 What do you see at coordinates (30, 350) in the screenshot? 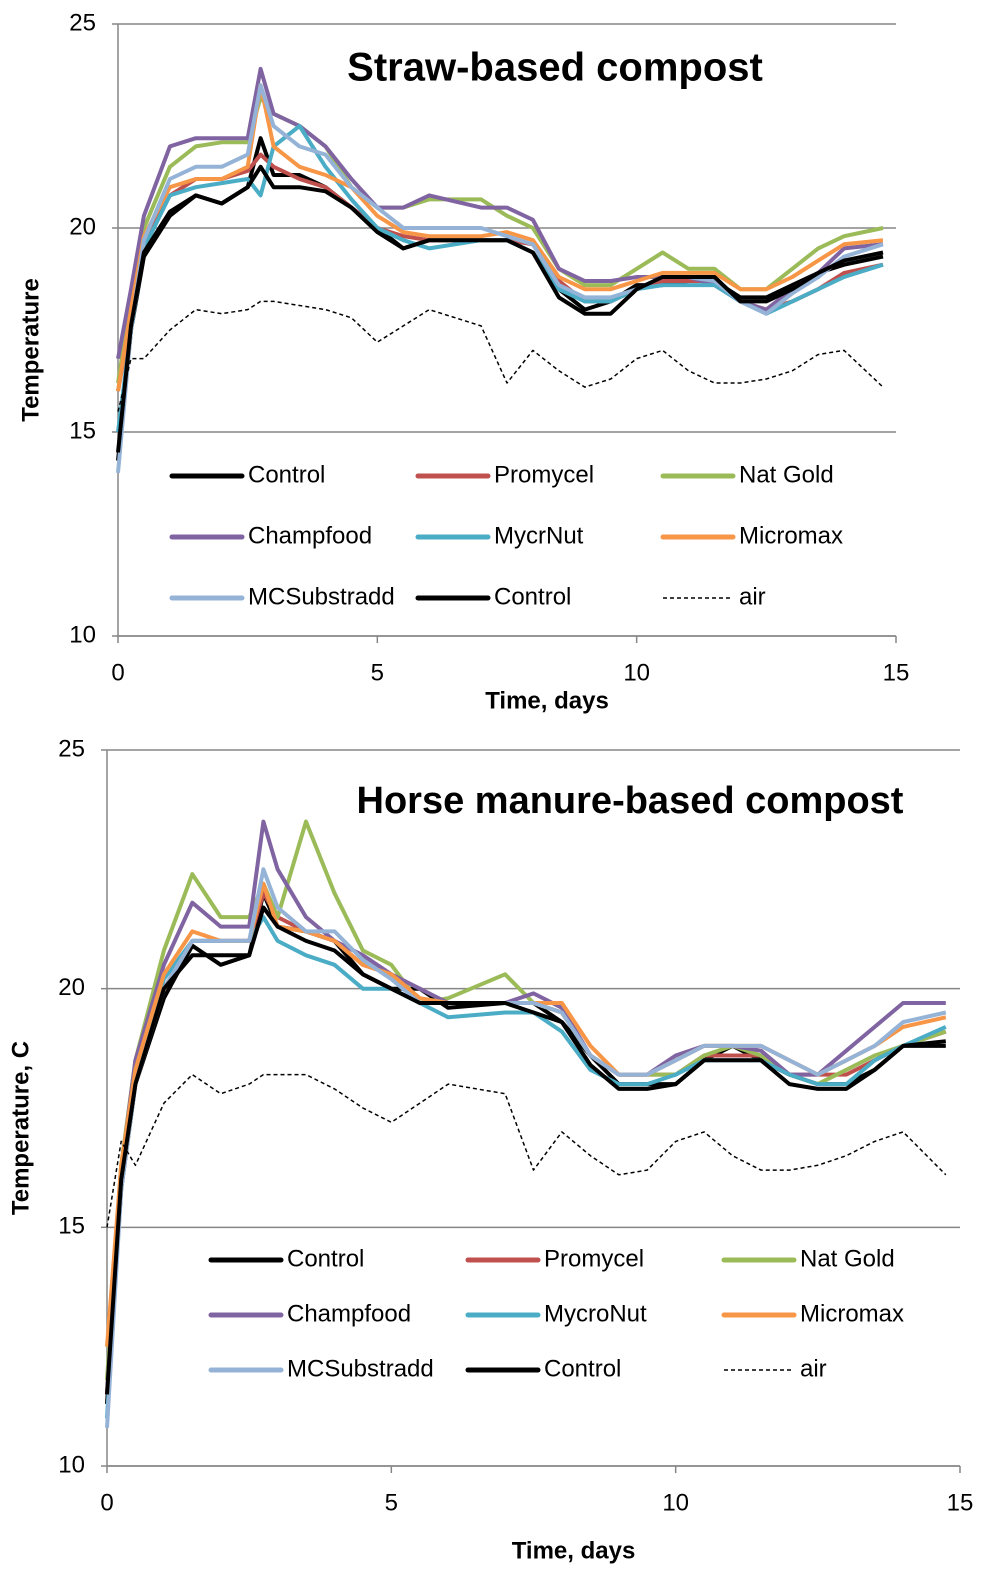
I see `y-axis-title: Temperature` at bounding box center [30, 350].